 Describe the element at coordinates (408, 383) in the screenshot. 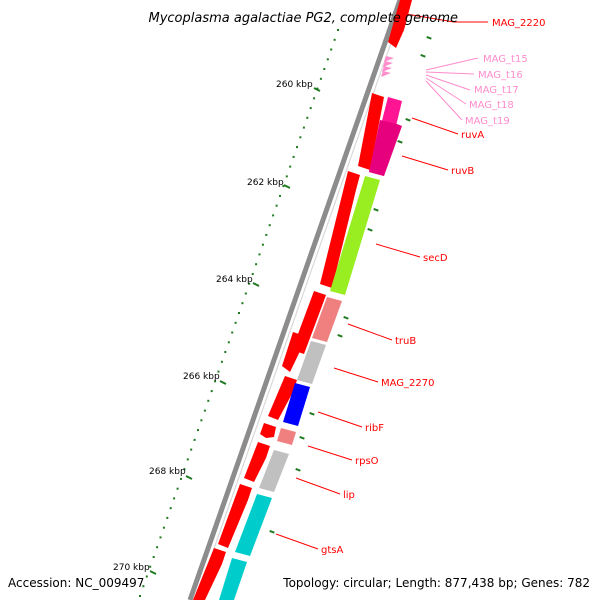

I see `gene-label-MAG_2270: MAG_2270` at that location.